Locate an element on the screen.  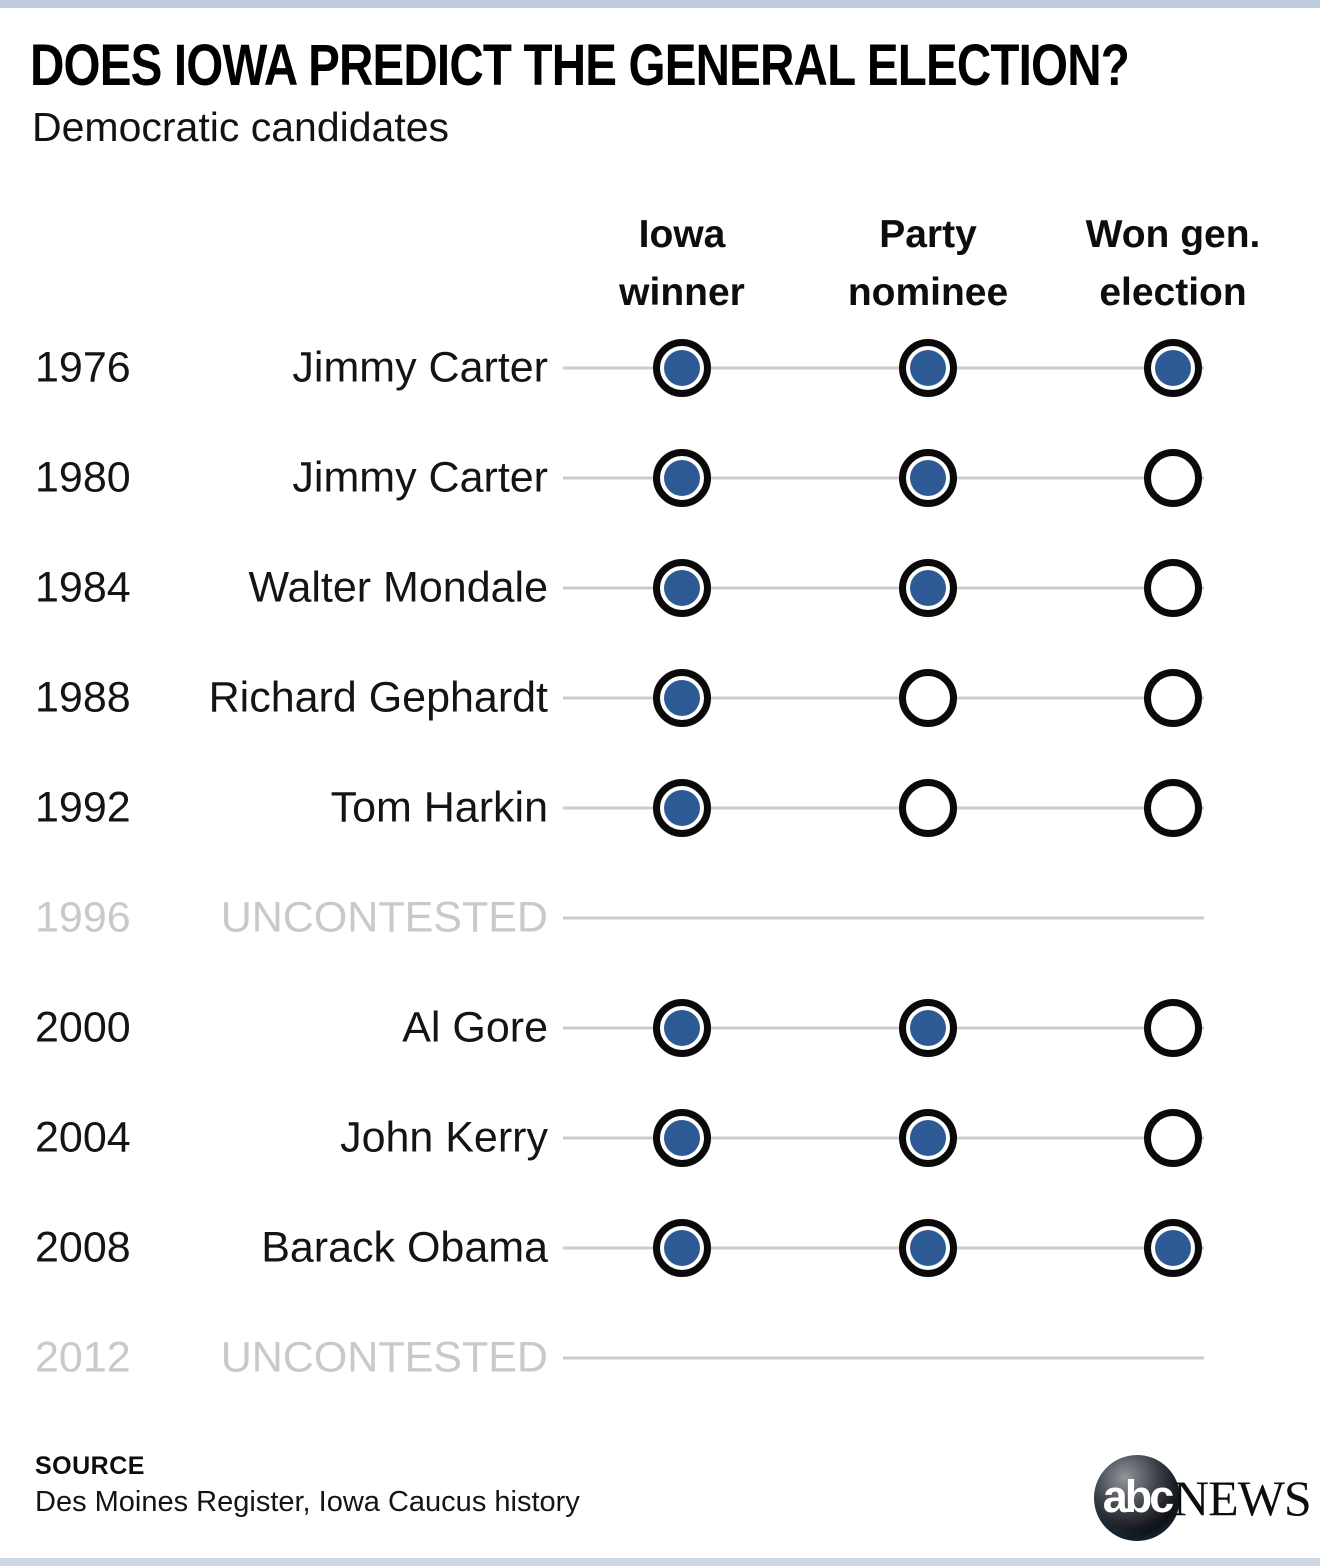
table-row: 1980 Jimmy Carter is located at coordinates (660, 478).